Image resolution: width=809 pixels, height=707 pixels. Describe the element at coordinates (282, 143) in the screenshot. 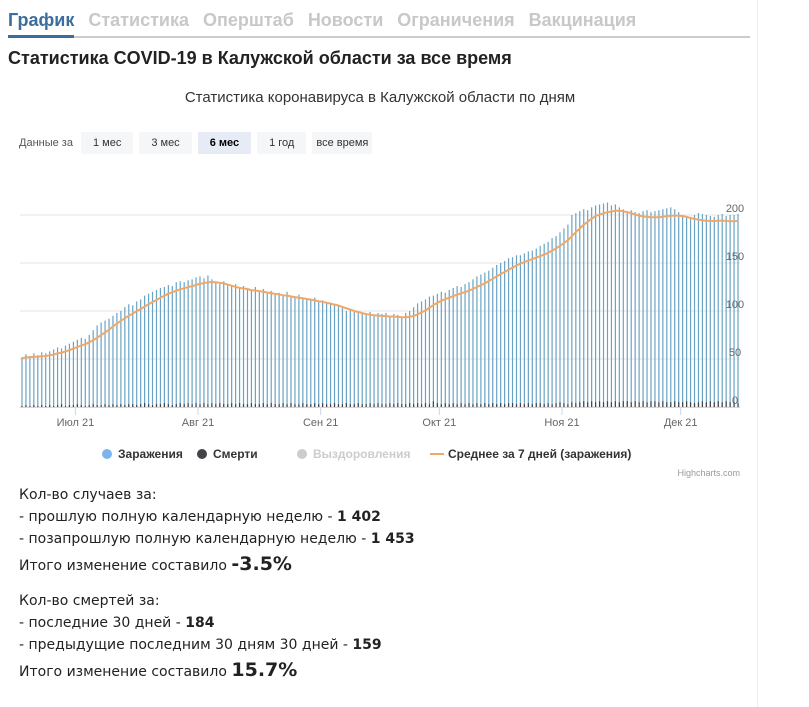

I see `range-1y-button: 1 год` at that location.